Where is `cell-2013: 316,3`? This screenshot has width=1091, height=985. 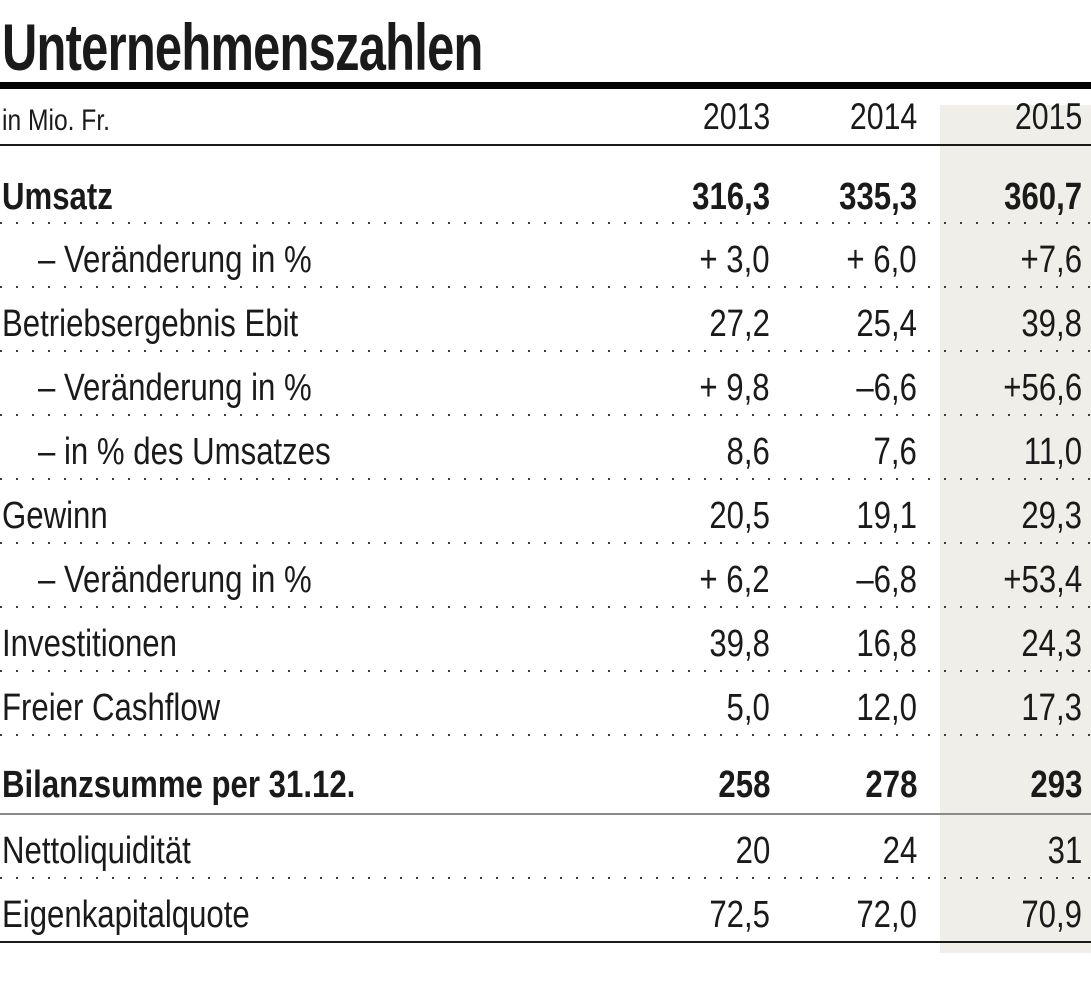
cell-2013: 316,3 is located at coordinates (731, 196).